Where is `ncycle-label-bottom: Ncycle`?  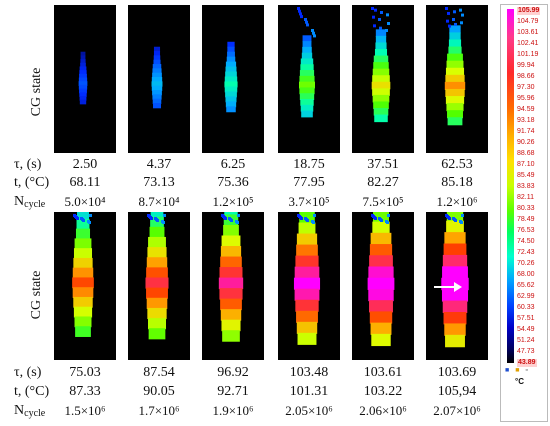 ncycle-label-bottom: Ncycle is located at coordinates (29, 411).